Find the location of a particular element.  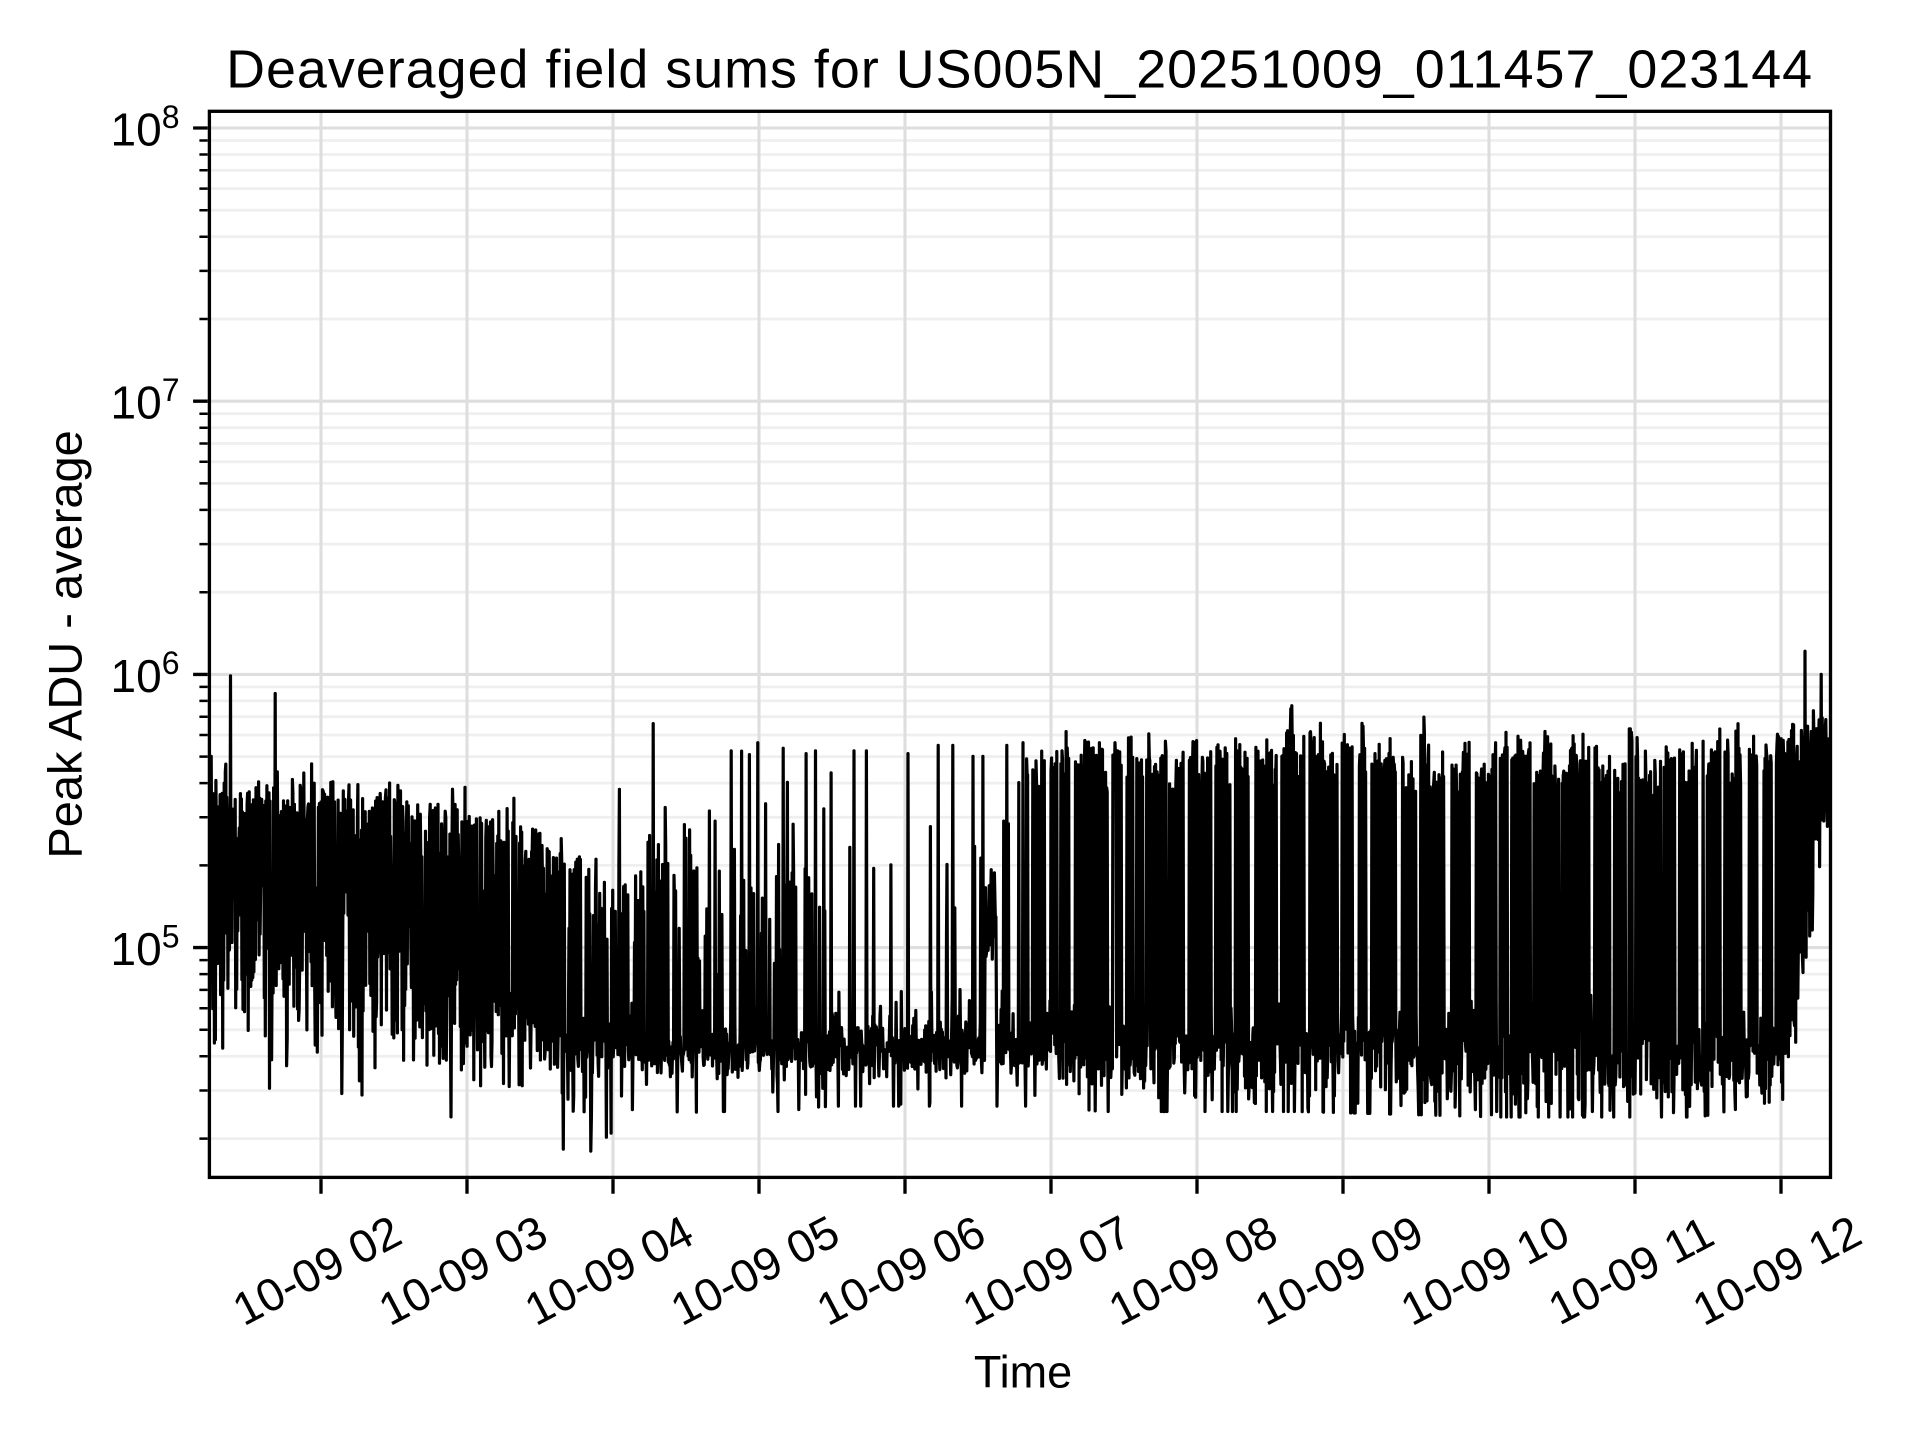

svg-text: Time is located at coordinates (1023, 1371).